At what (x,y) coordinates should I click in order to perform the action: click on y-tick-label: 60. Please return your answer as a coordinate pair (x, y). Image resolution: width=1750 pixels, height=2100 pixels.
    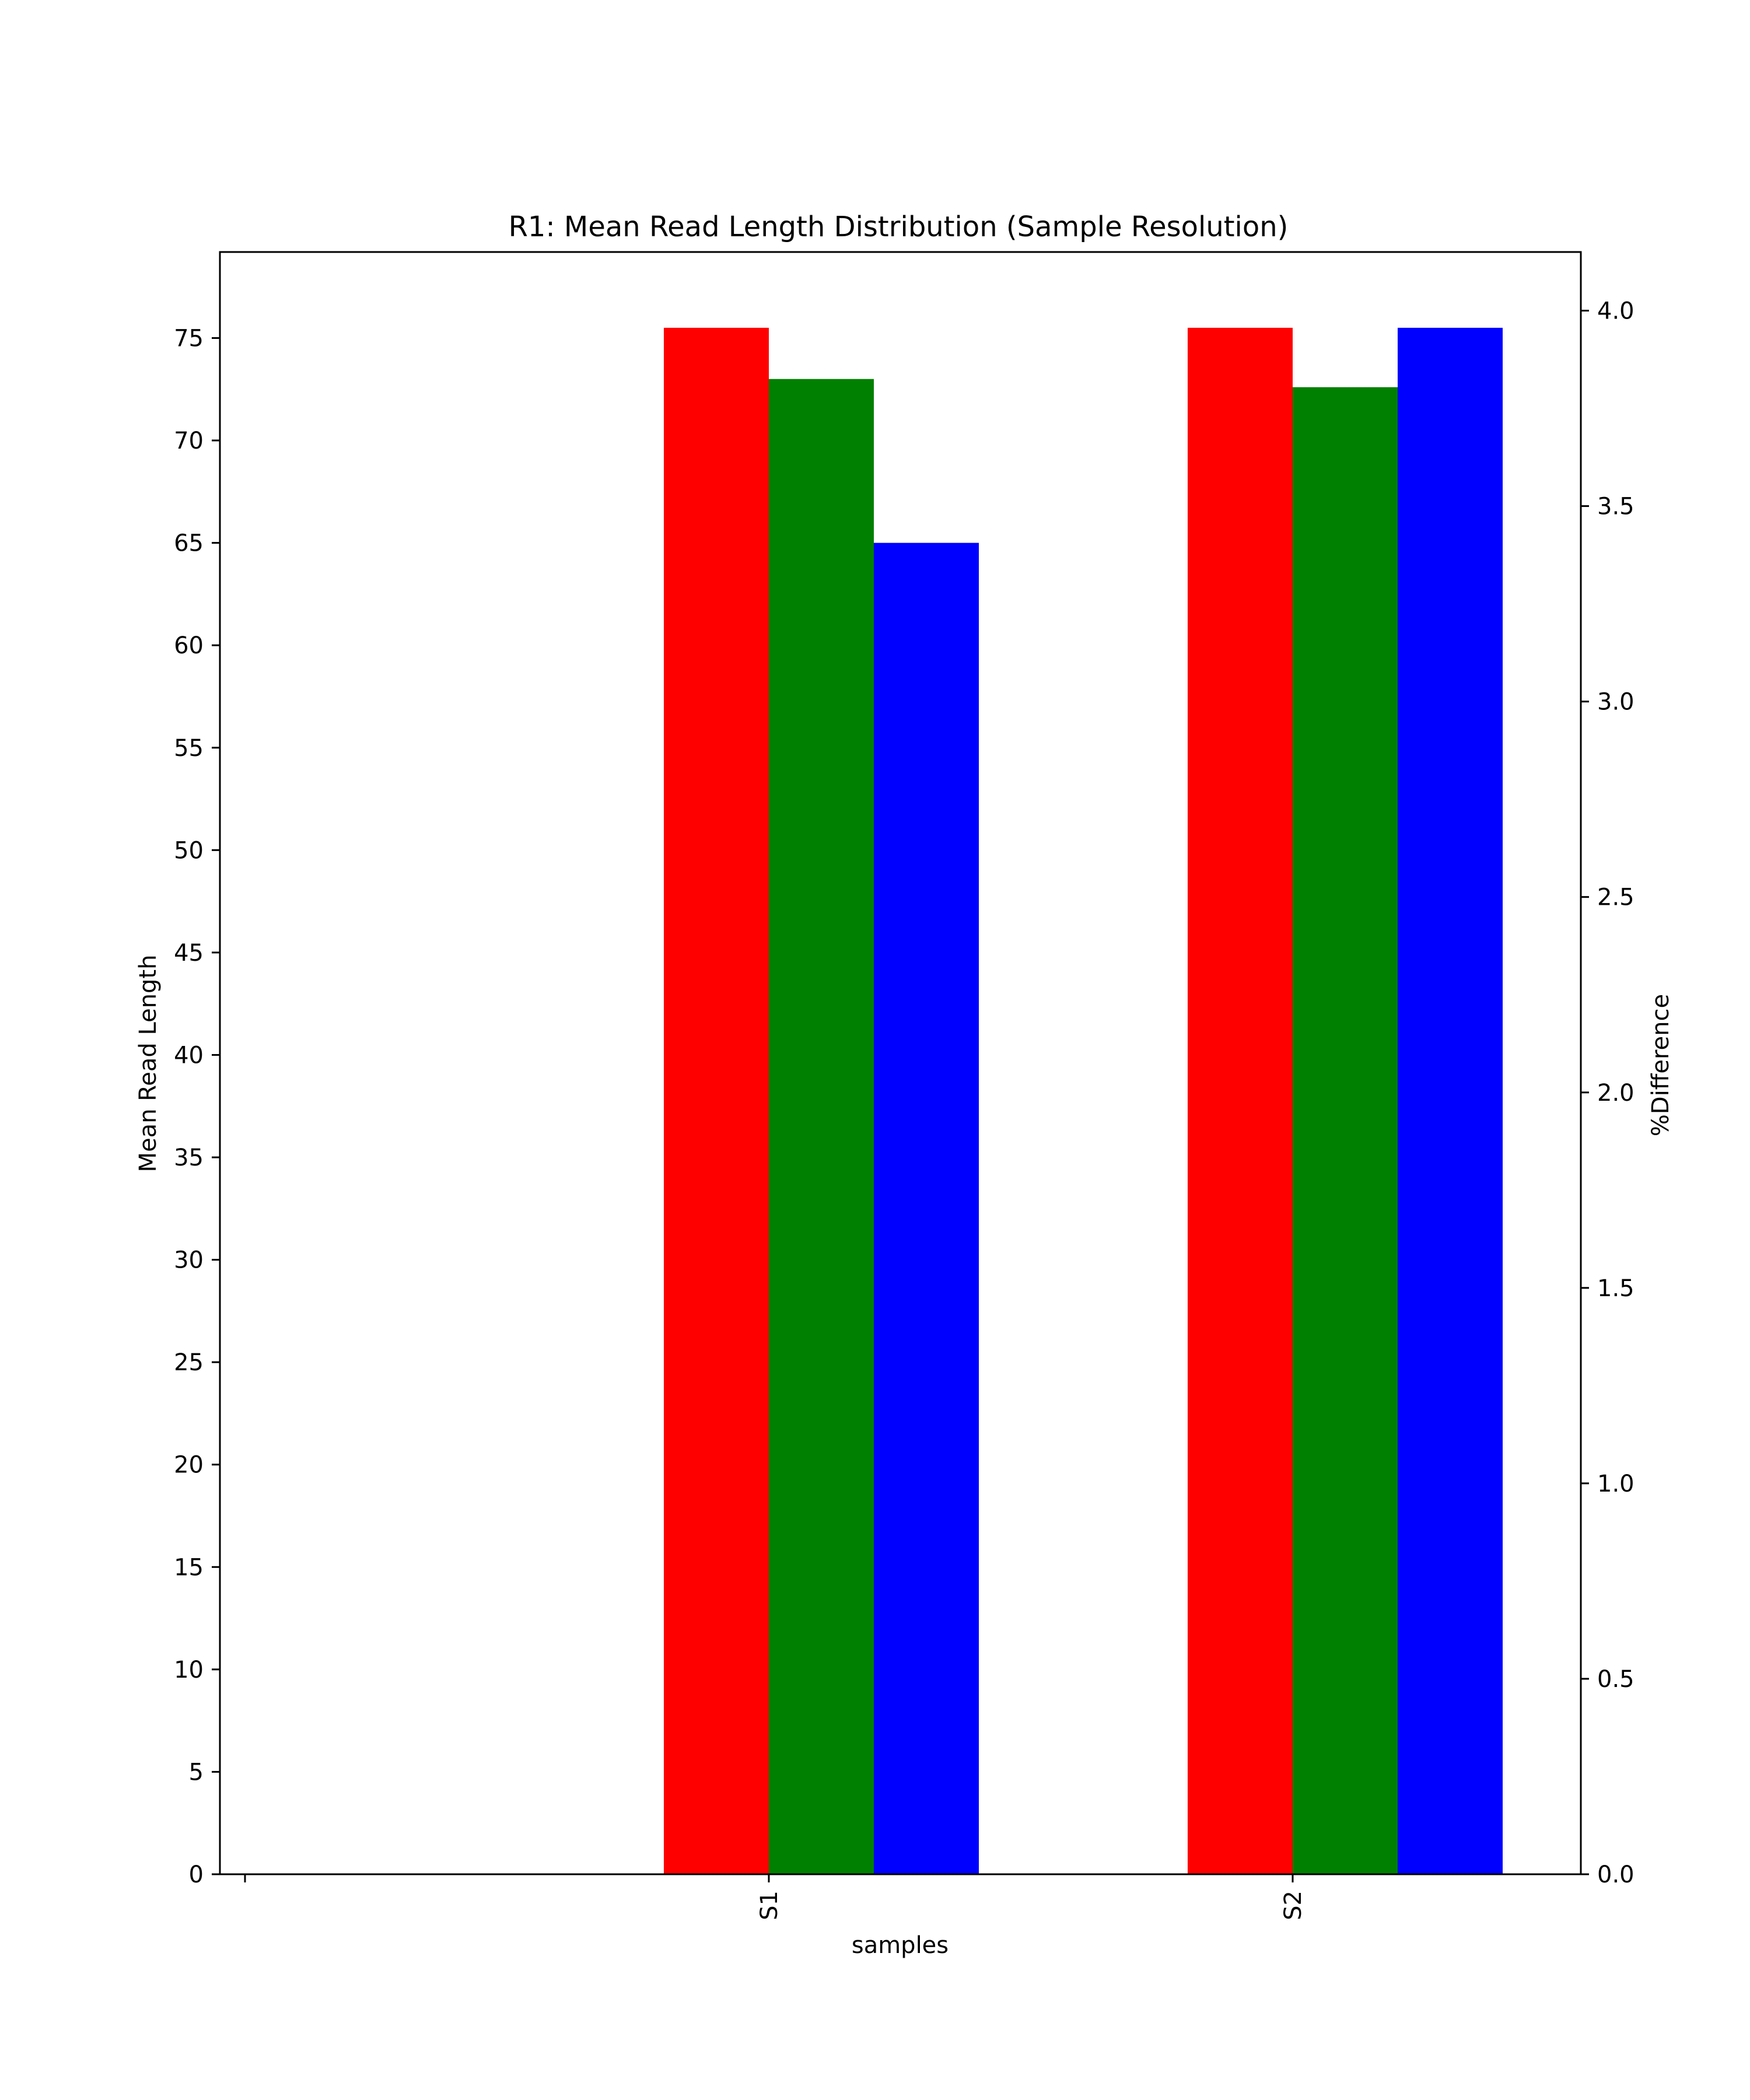
    Looking at the image, I should click on (189, 645).